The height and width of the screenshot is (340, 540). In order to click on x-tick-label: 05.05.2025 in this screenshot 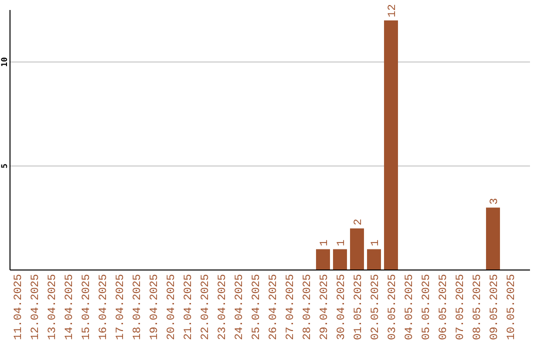, I will do `click(427, 307)`.